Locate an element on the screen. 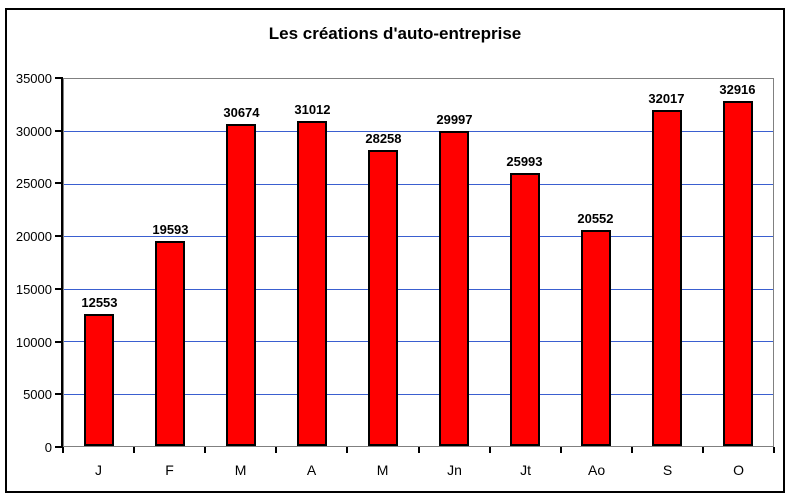  y-axis-tick-label: 15000 is located at coordinates (33, 289).